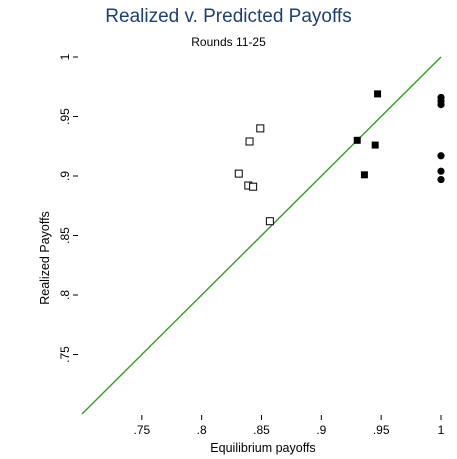 The image size is (457, 459). What do you see at coordinates (65, 176) in the screenshot?
I see `y-tick-label: .9` at bounding box center [65, 176].